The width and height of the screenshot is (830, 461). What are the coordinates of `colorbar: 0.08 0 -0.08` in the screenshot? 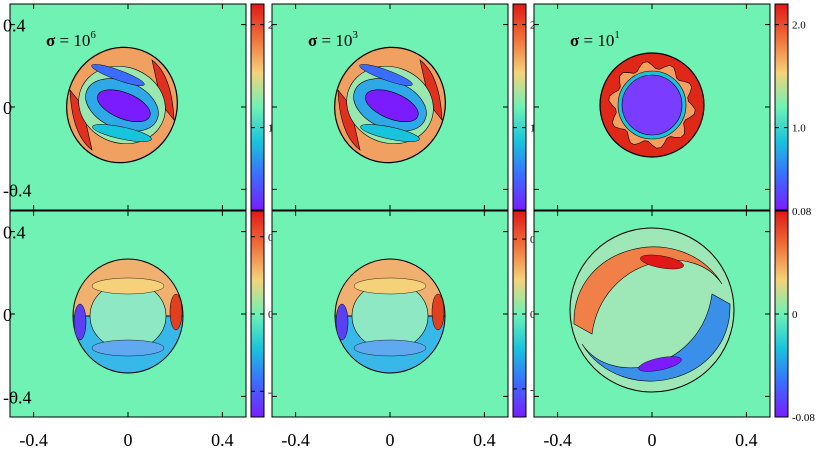 It's located at (794, 315).